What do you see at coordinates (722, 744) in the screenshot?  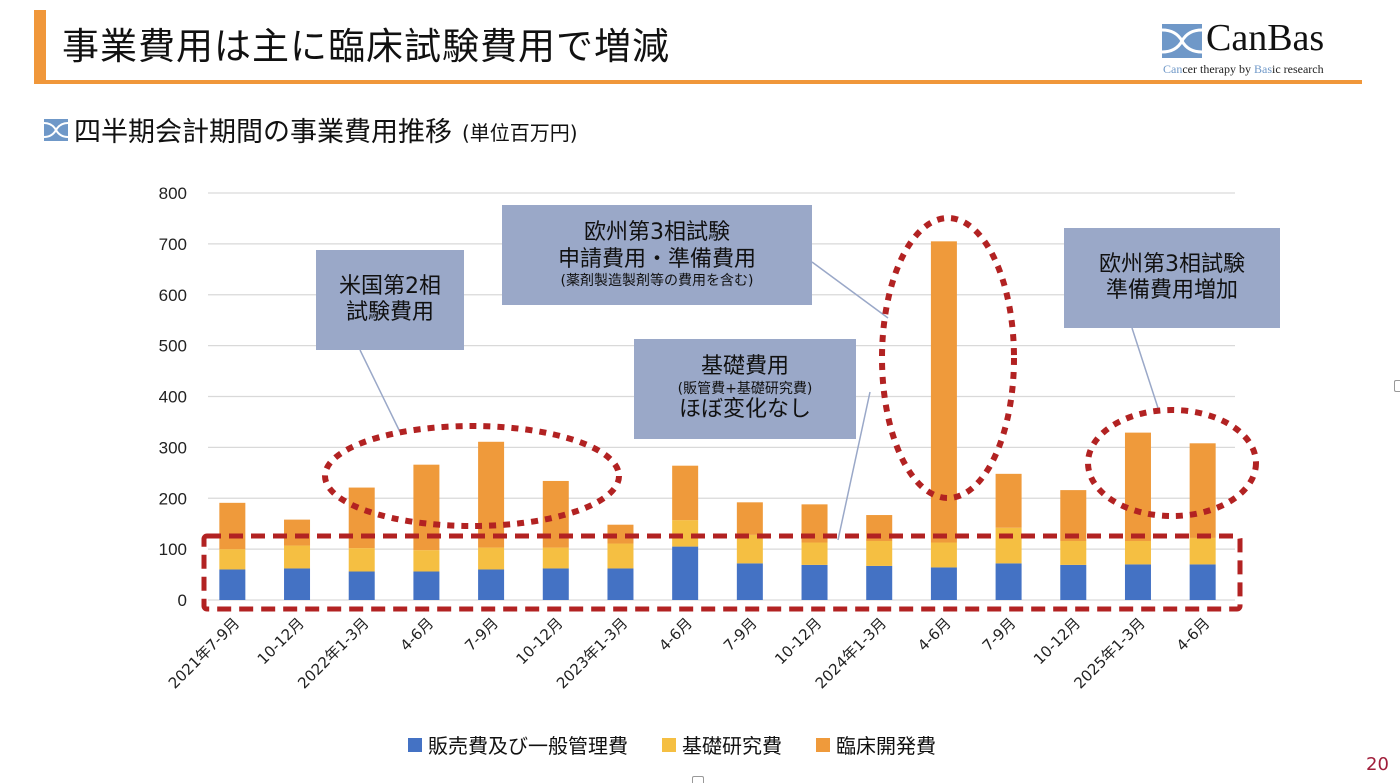 I see `legend-item-basic-research: 基礎研究費` at bounding box center [722, 744].